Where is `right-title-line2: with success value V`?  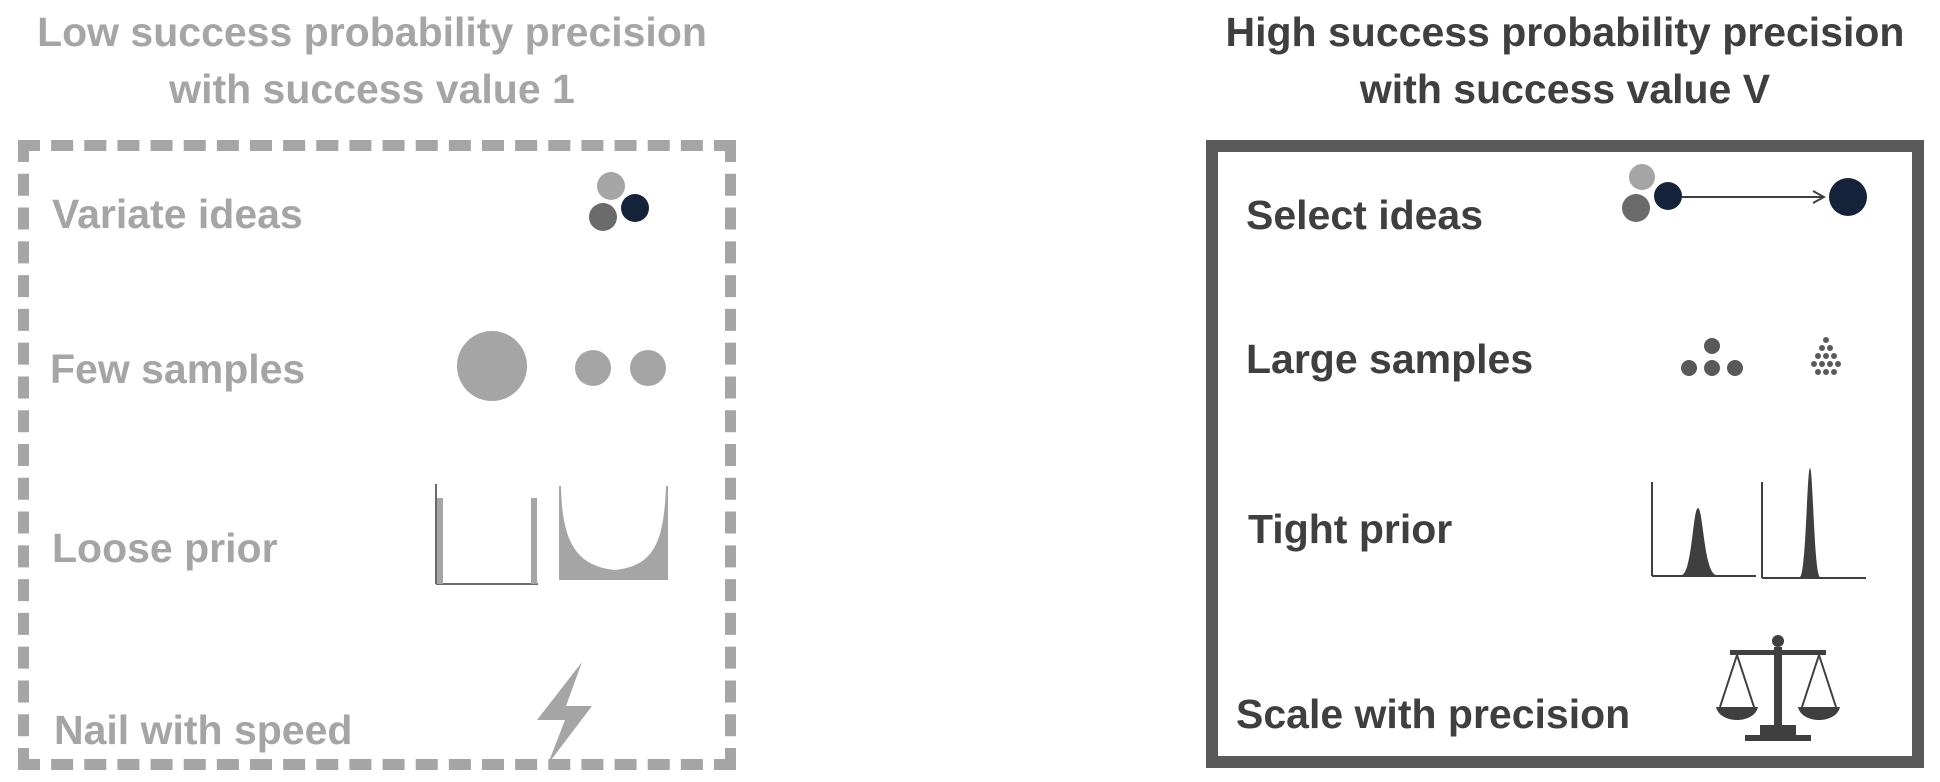 right-title-line2: with success value V is located at coordinates (1565, 89).